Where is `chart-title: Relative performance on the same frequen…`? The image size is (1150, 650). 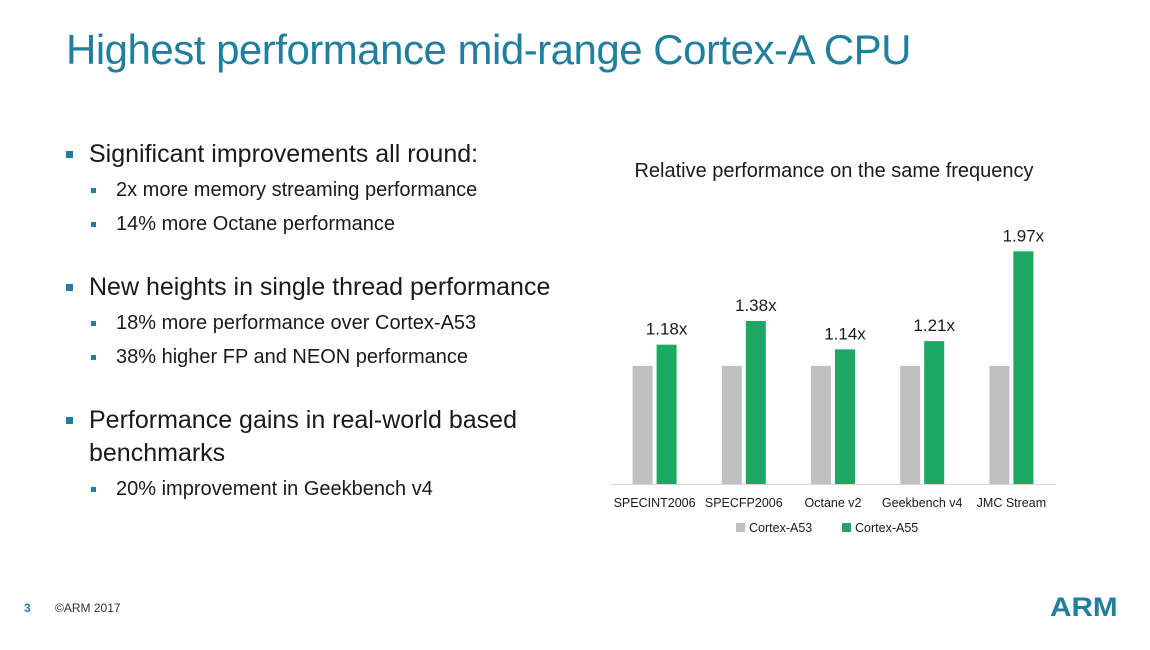 chart-title: Relative performance on the same frequen… is located at coordinates (834, 171).